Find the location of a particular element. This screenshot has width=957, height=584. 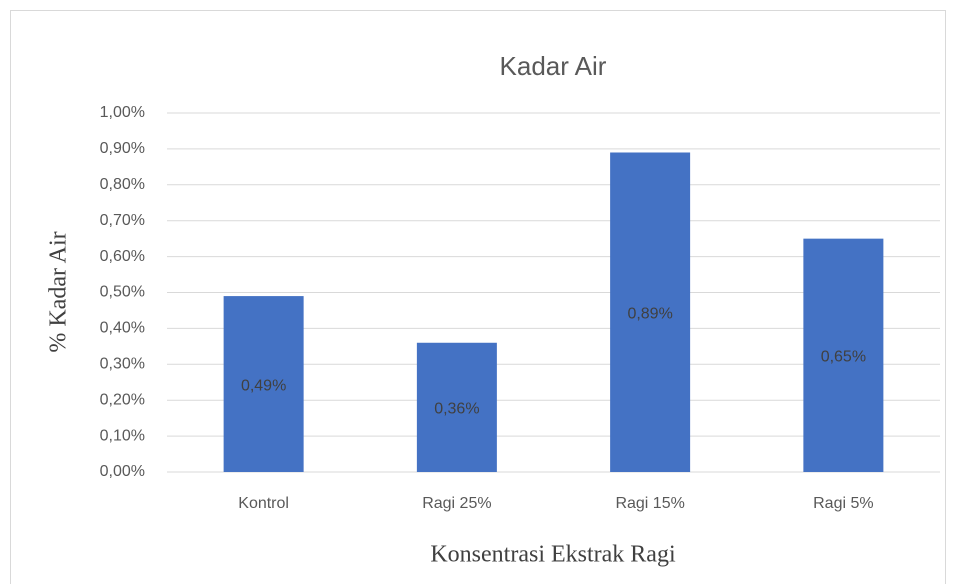

y-tick-label: 0,20% is located at coordinates (122, 399).